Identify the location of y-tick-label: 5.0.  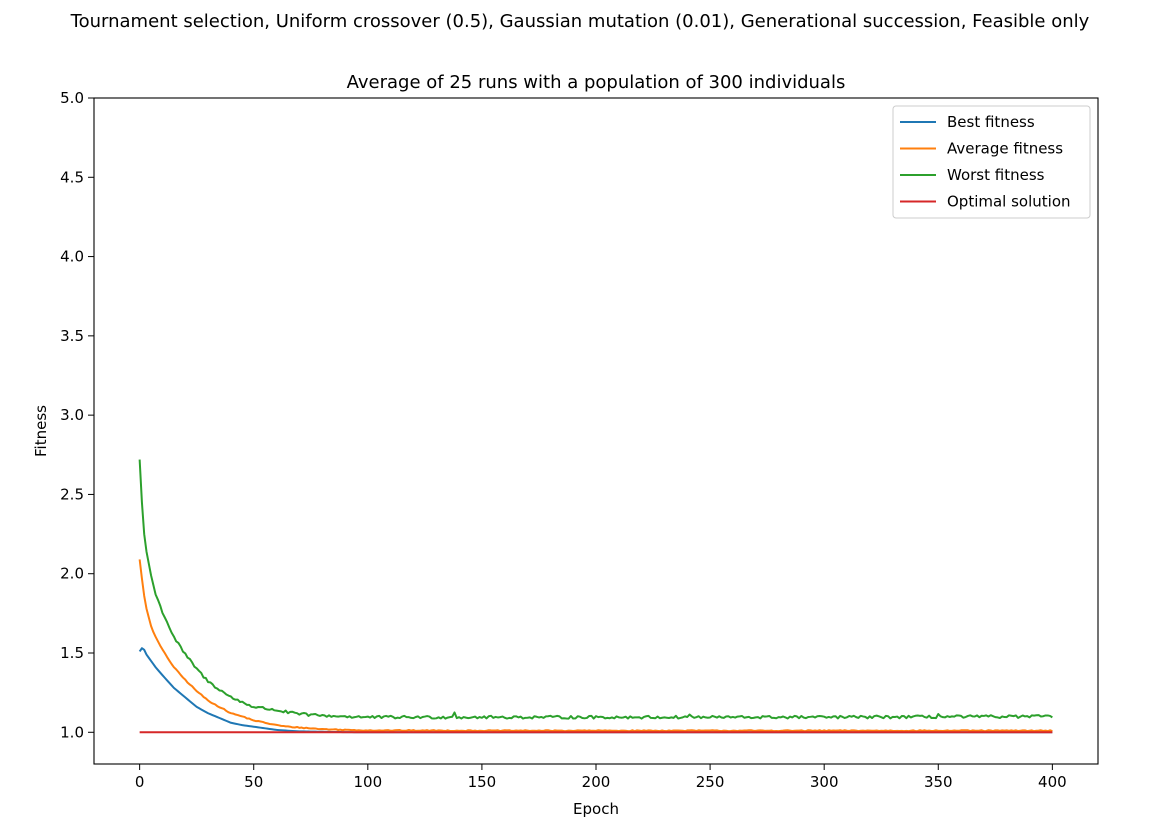
(72, 98).